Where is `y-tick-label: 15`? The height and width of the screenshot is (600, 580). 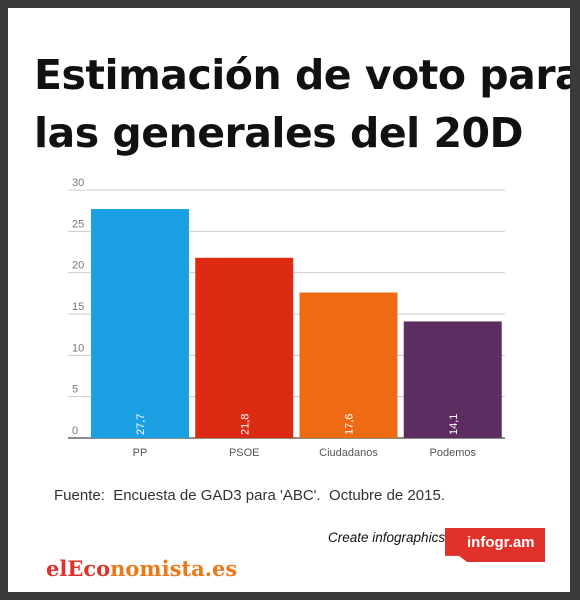 y-tick-label: 15 is located at coordinates (78, 307).